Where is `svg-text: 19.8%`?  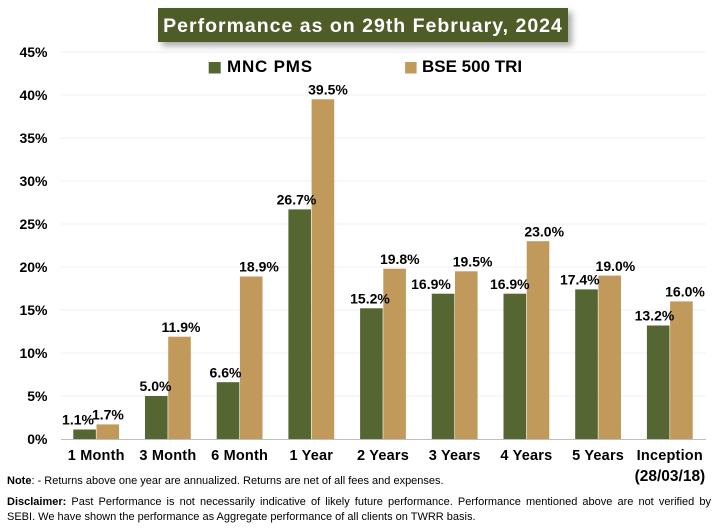
svg-text: 19.8% is located at coordinates (400, 259).